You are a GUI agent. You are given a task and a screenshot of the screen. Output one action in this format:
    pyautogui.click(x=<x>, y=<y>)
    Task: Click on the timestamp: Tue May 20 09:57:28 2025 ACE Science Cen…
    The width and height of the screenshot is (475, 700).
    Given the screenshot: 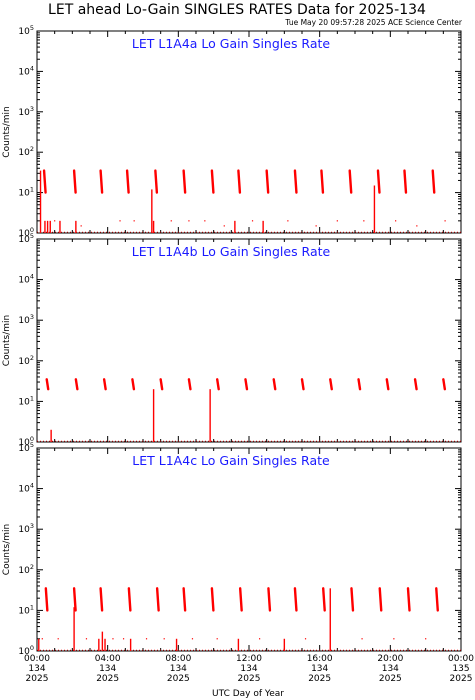 What is the action you would take?
    pyautogui.click(x=373, y=22)
    